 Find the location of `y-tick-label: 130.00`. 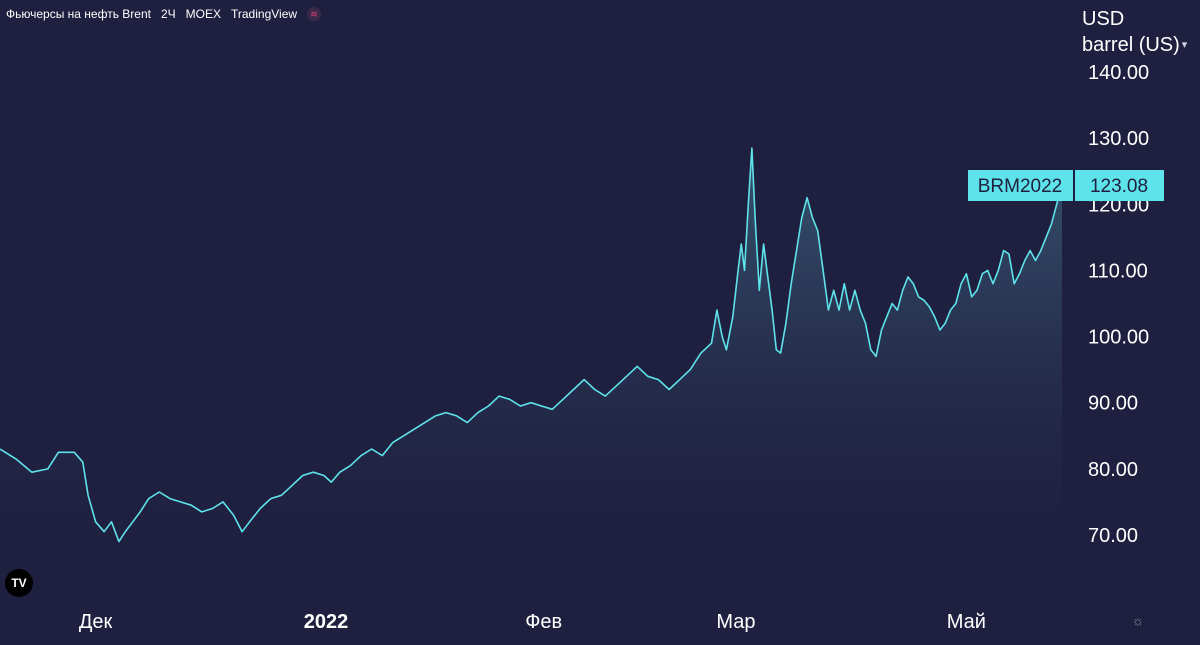

y-tick-label: 130.00 is located at coordinates (1118, 139).